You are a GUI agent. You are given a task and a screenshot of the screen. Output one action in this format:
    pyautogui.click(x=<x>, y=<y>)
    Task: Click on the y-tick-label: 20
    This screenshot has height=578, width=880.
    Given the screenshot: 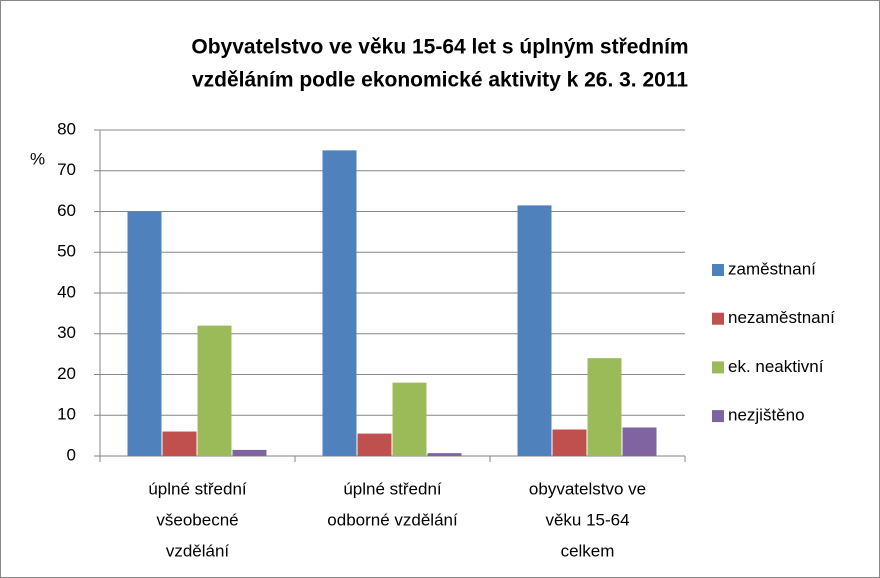 What is the action you would take?
    pyautogui.click(x=66, y=373)
    